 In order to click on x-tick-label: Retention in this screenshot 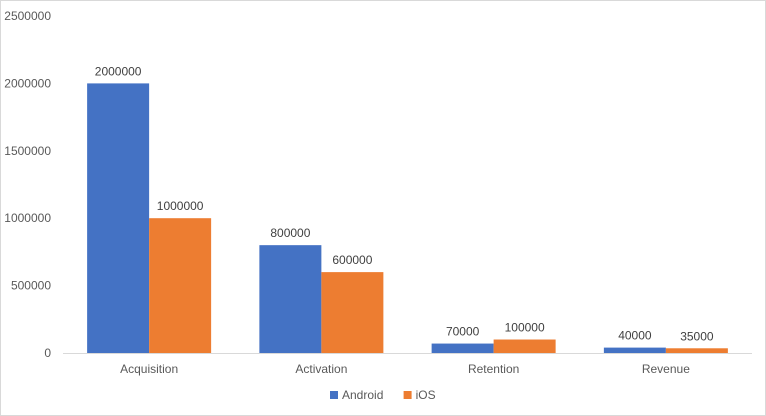, I will do `click(493, 369)`.